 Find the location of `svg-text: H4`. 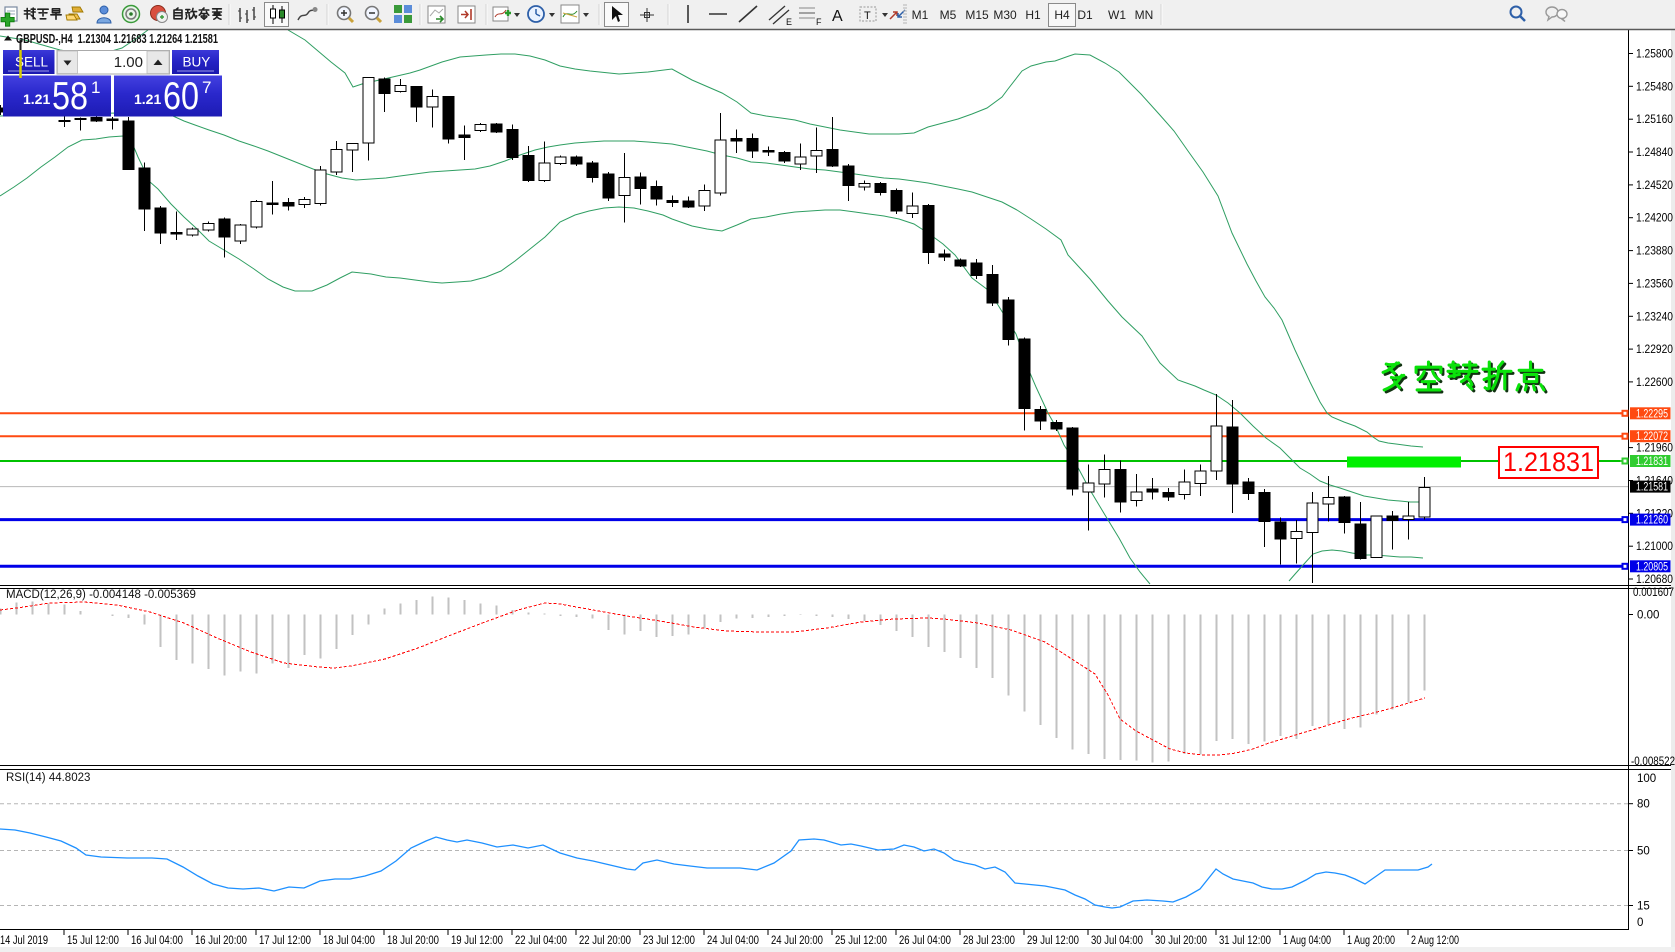

svg-text: H4 is located at coordinates (1062, 15).